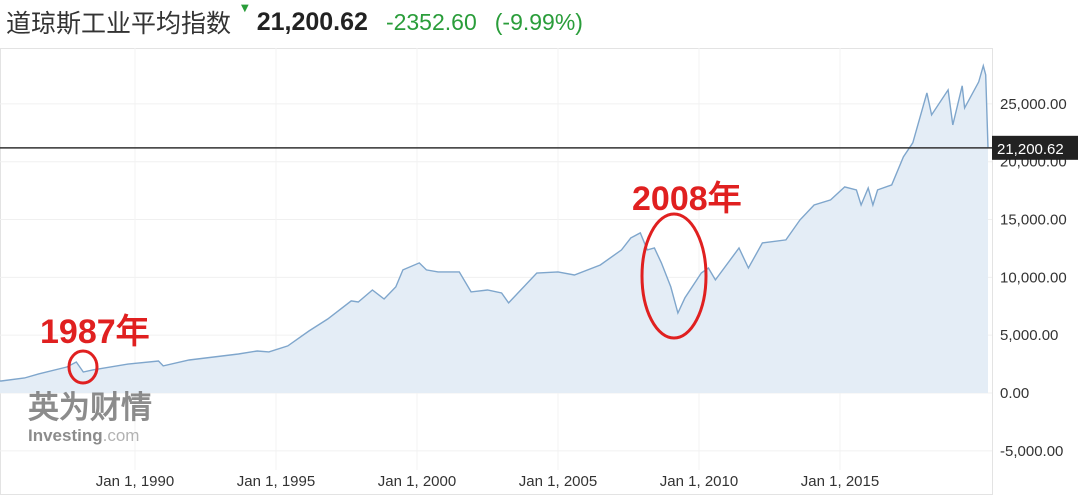 Image resolution: width=1091 pixels, height=495 pixels. What do you see at coordinates (1033, 277) in the screenshot?
I see `y-tick-label: 10,000.00` at bounding box center [1033, 277].